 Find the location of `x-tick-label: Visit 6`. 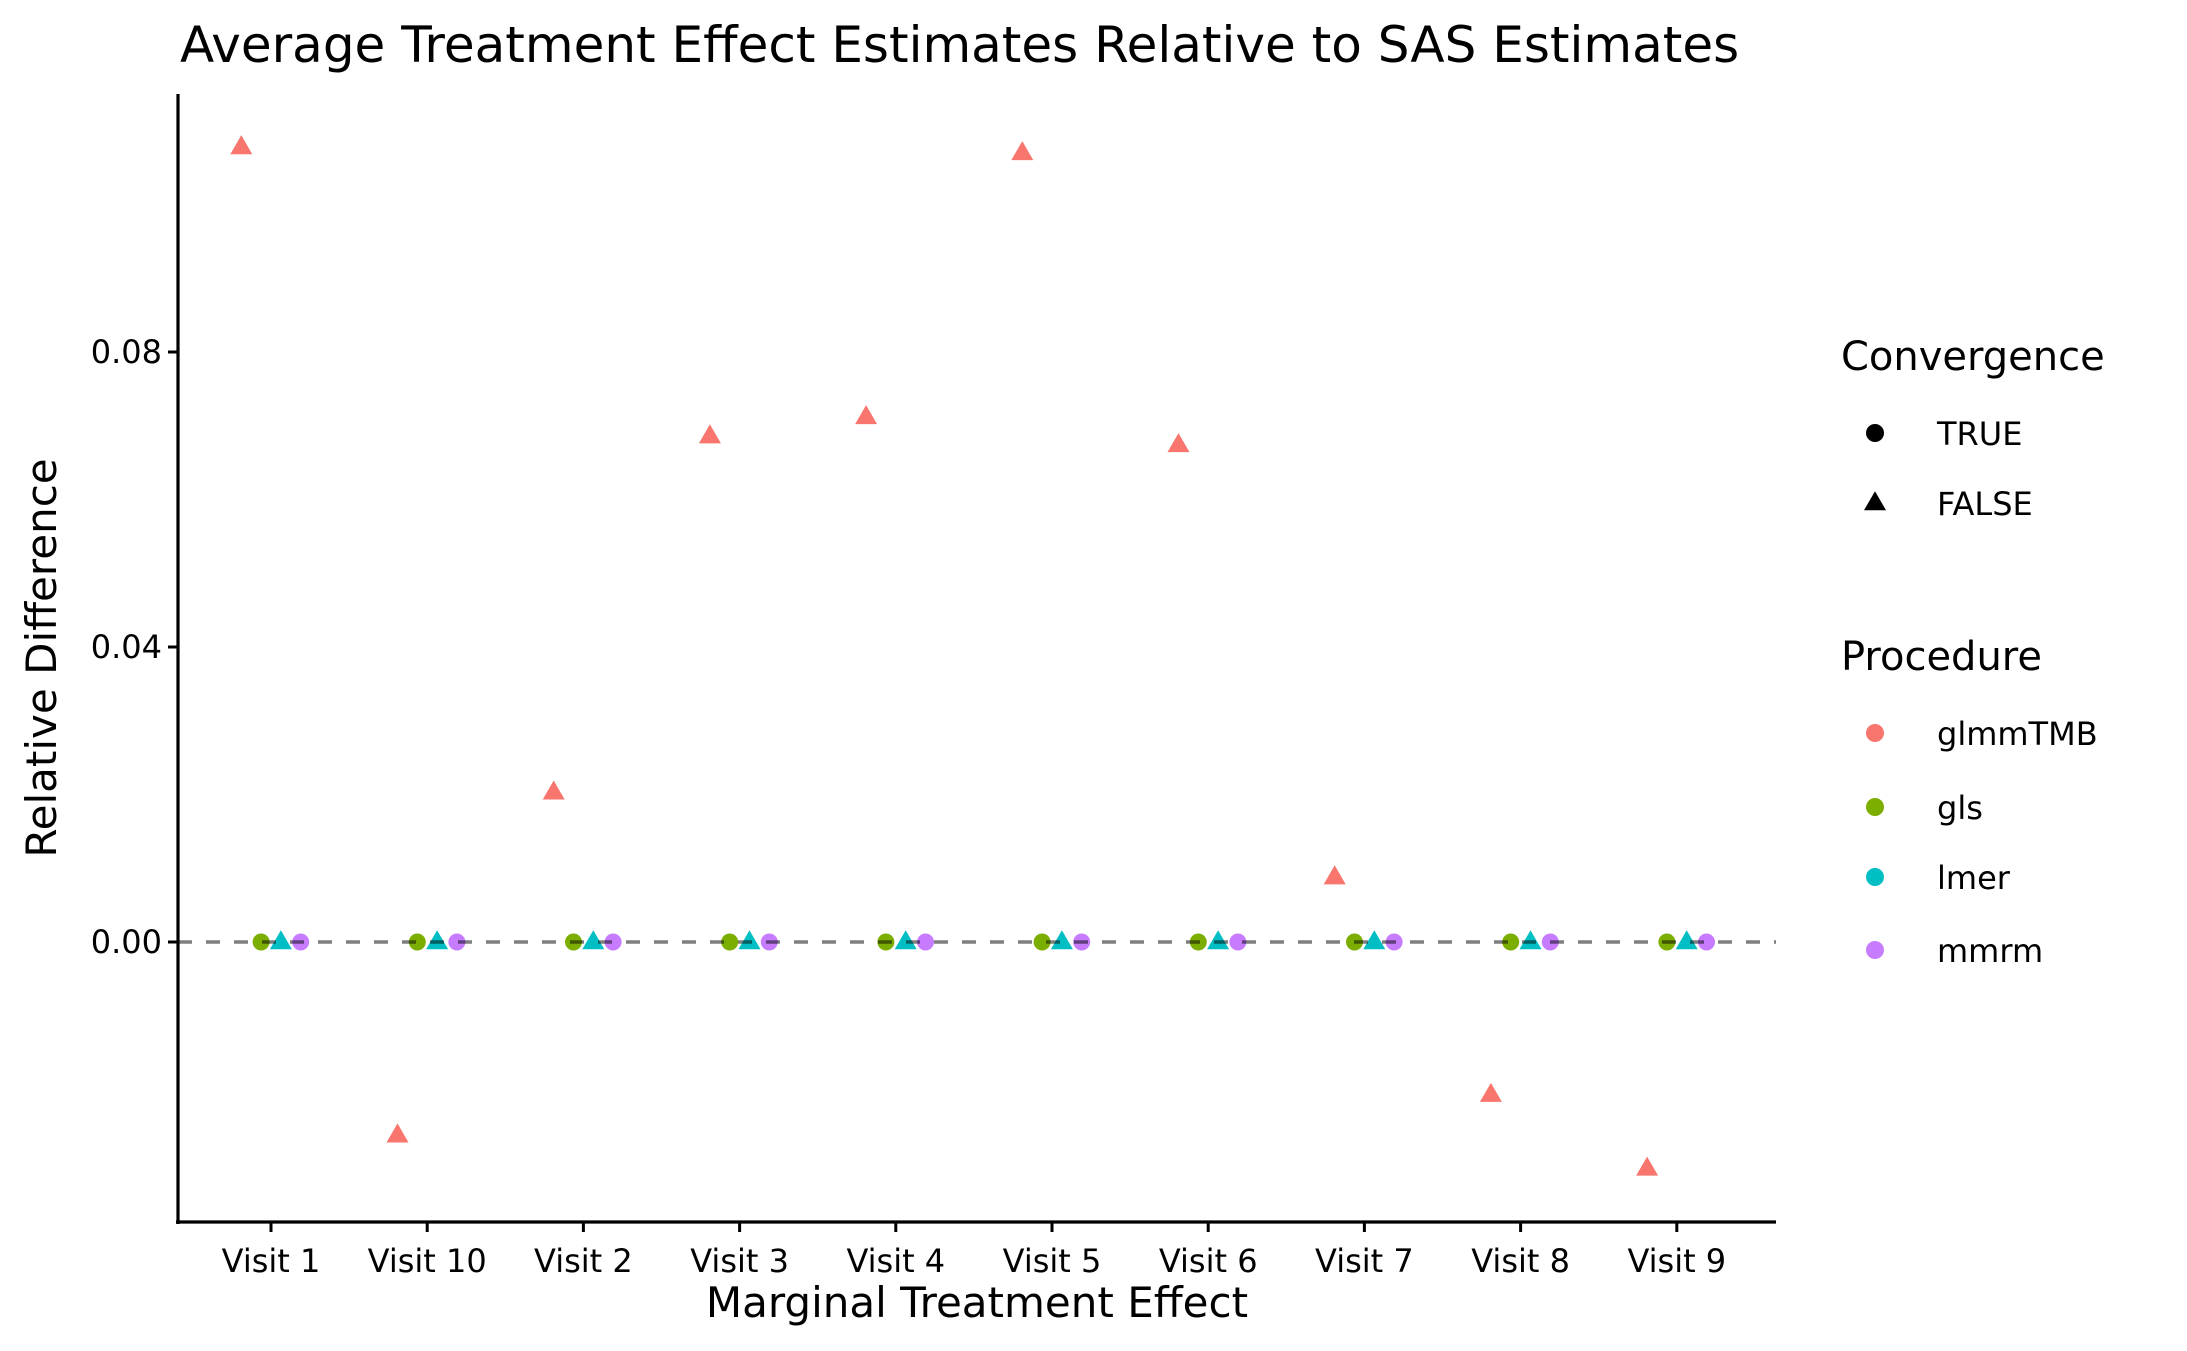

x-tick-label: Visit 6 is located at coordinates (1208, 1261).